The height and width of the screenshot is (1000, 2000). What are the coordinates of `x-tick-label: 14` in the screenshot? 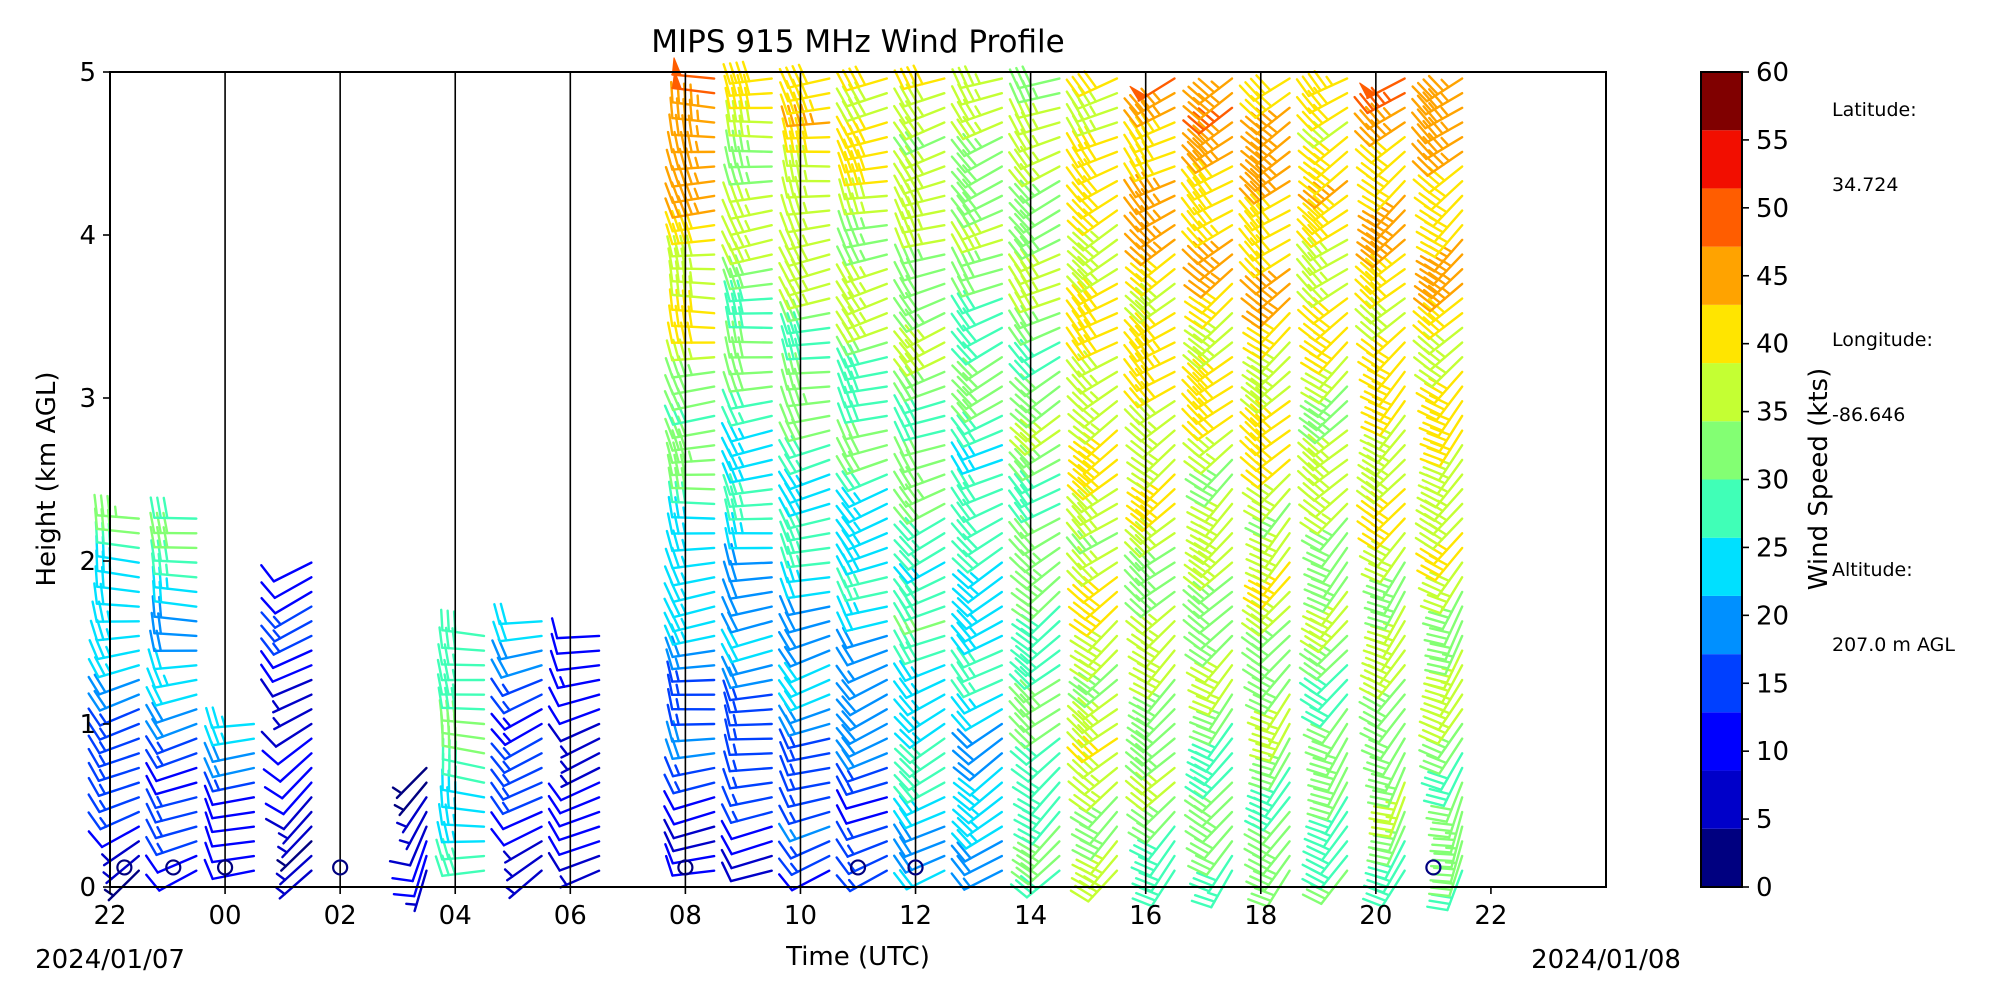 It's located at (1030, 916).